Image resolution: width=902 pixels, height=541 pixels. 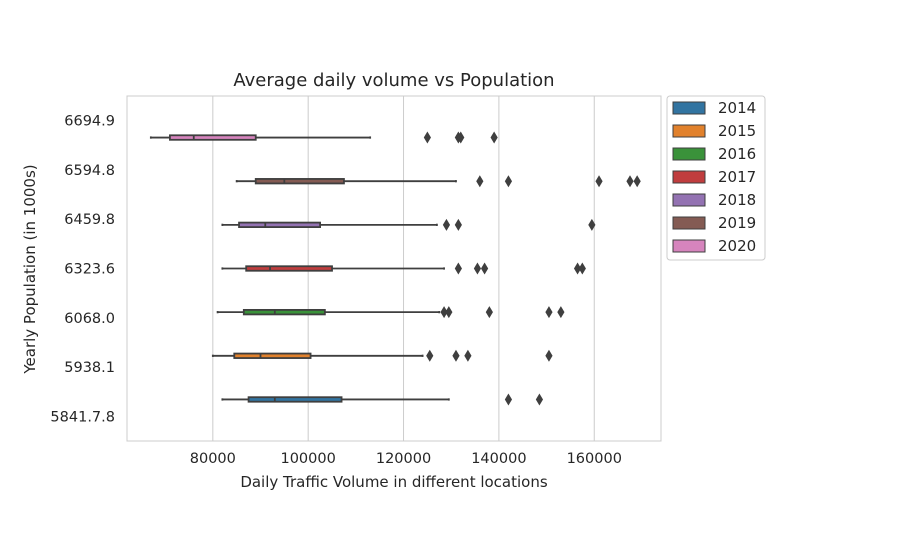 What do you see at coordinates (89, 220) in the screenshot?
I see `y-tick-label: 6459.8` at bounding box center [89, 220].